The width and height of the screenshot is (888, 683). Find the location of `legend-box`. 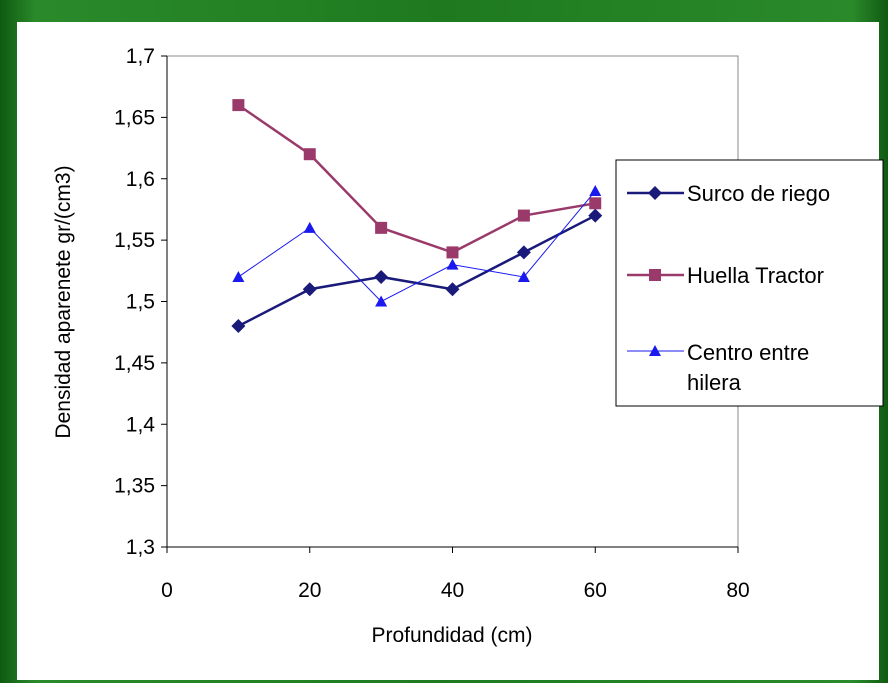

legend-box is located at coordinates (749, 283).